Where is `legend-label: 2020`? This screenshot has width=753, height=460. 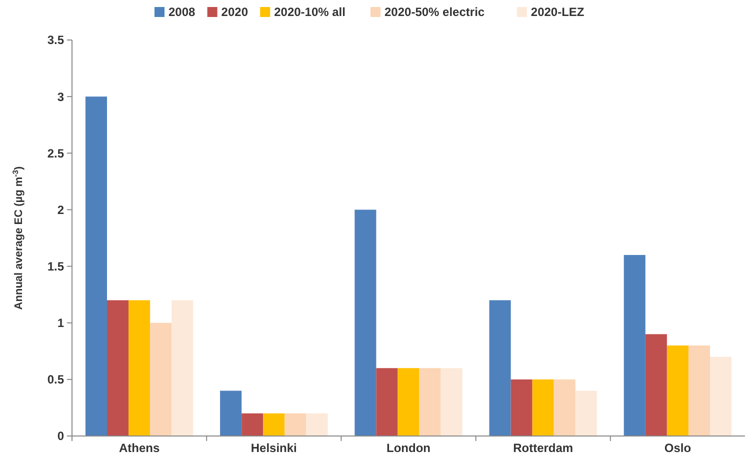 legend-label: 2020 is located at coordinates (234, 12).